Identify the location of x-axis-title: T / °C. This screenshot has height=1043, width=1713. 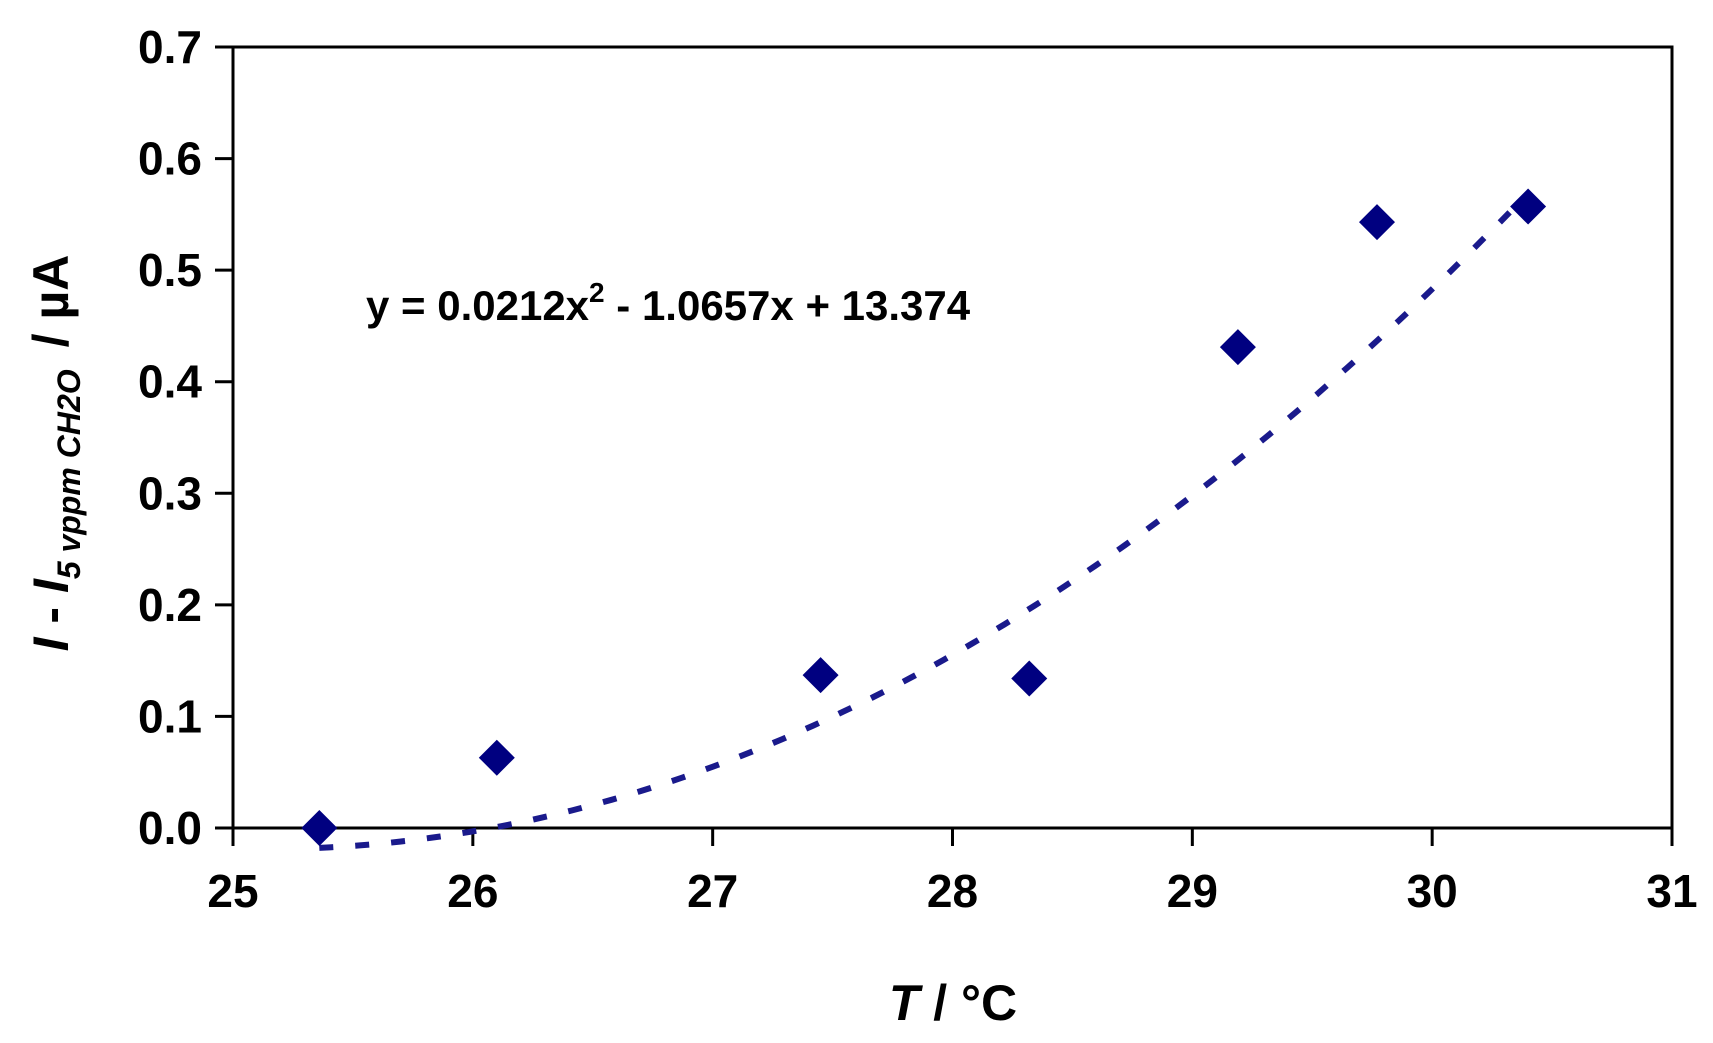
(953, 1003).